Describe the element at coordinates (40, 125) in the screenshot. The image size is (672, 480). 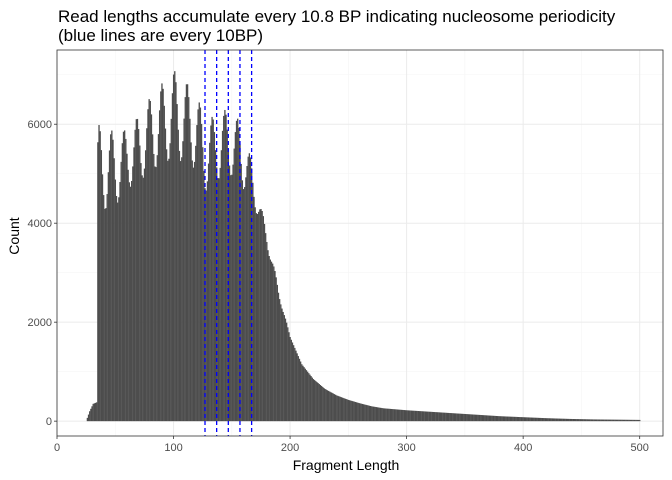
I see `y-tick-label: 6000` at that location.